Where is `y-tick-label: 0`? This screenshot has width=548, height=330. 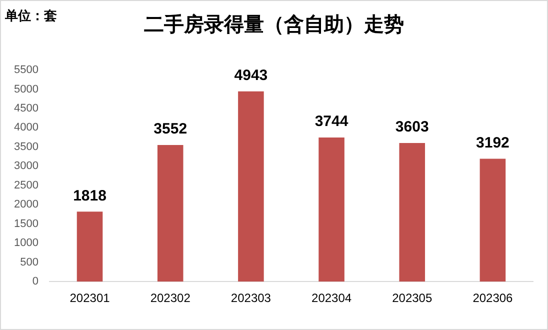
y-tick-label: 0 is located at coordinates (35, 282).